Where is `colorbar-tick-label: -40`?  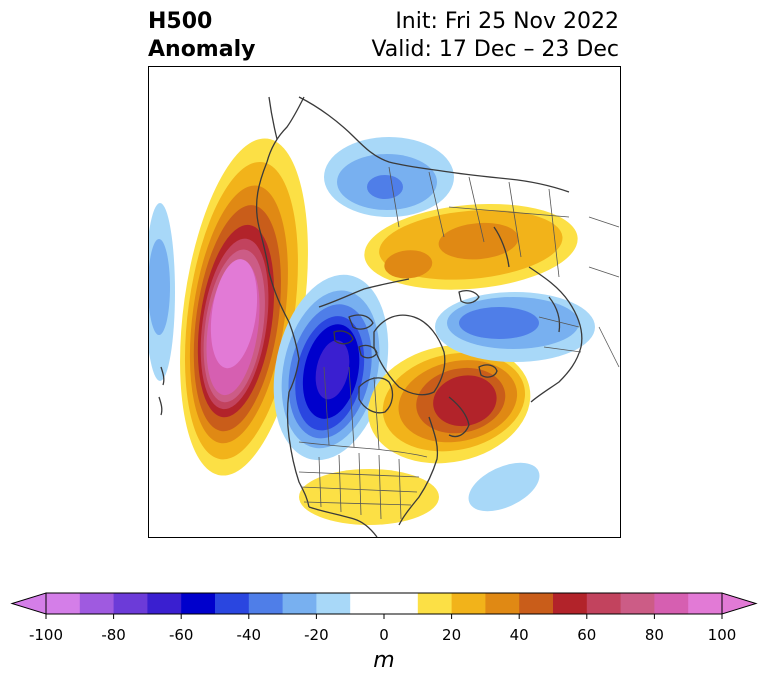 colorbar-tick-label: -40 is located at coordinates (249, 635).